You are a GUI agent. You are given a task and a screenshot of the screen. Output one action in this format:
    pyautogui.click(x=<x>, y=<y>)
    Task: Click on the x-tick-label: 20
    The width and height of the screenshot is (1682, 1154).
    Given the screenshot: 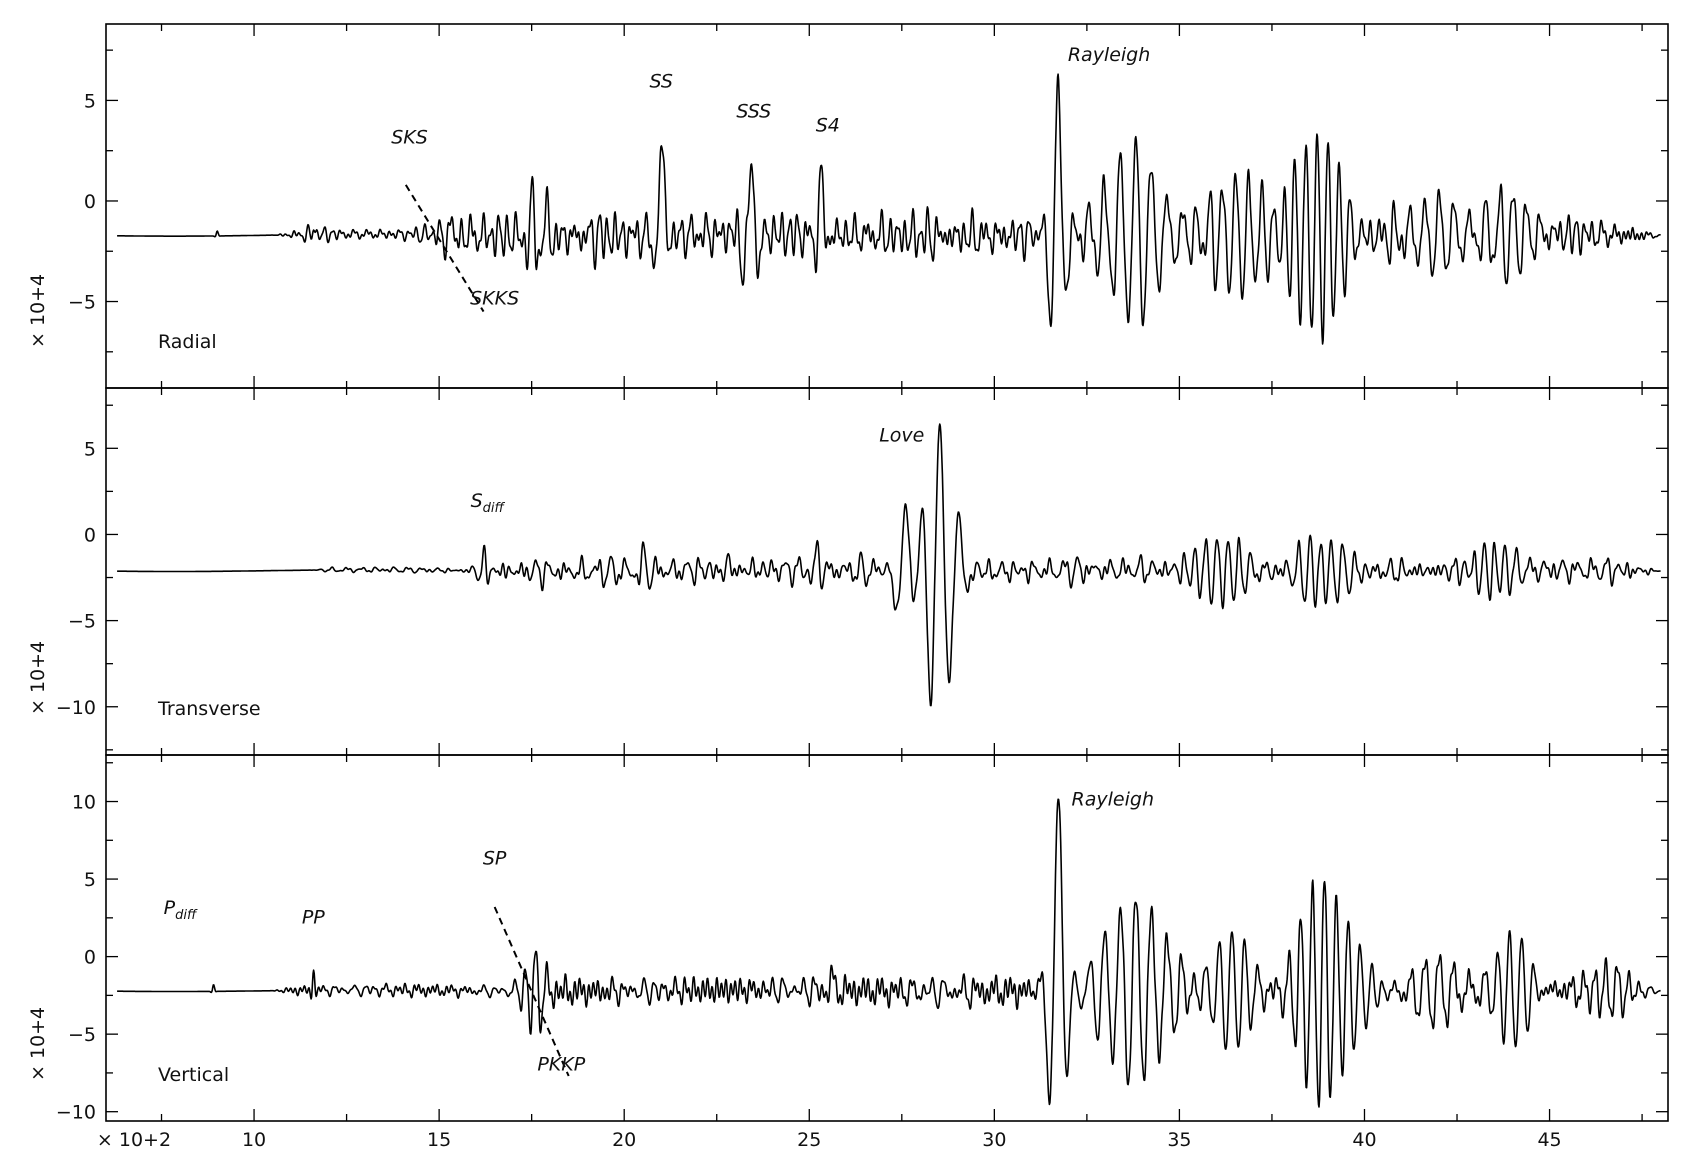 What is the action you would take?
    pyautogui.click(x=624, y=1140)
    